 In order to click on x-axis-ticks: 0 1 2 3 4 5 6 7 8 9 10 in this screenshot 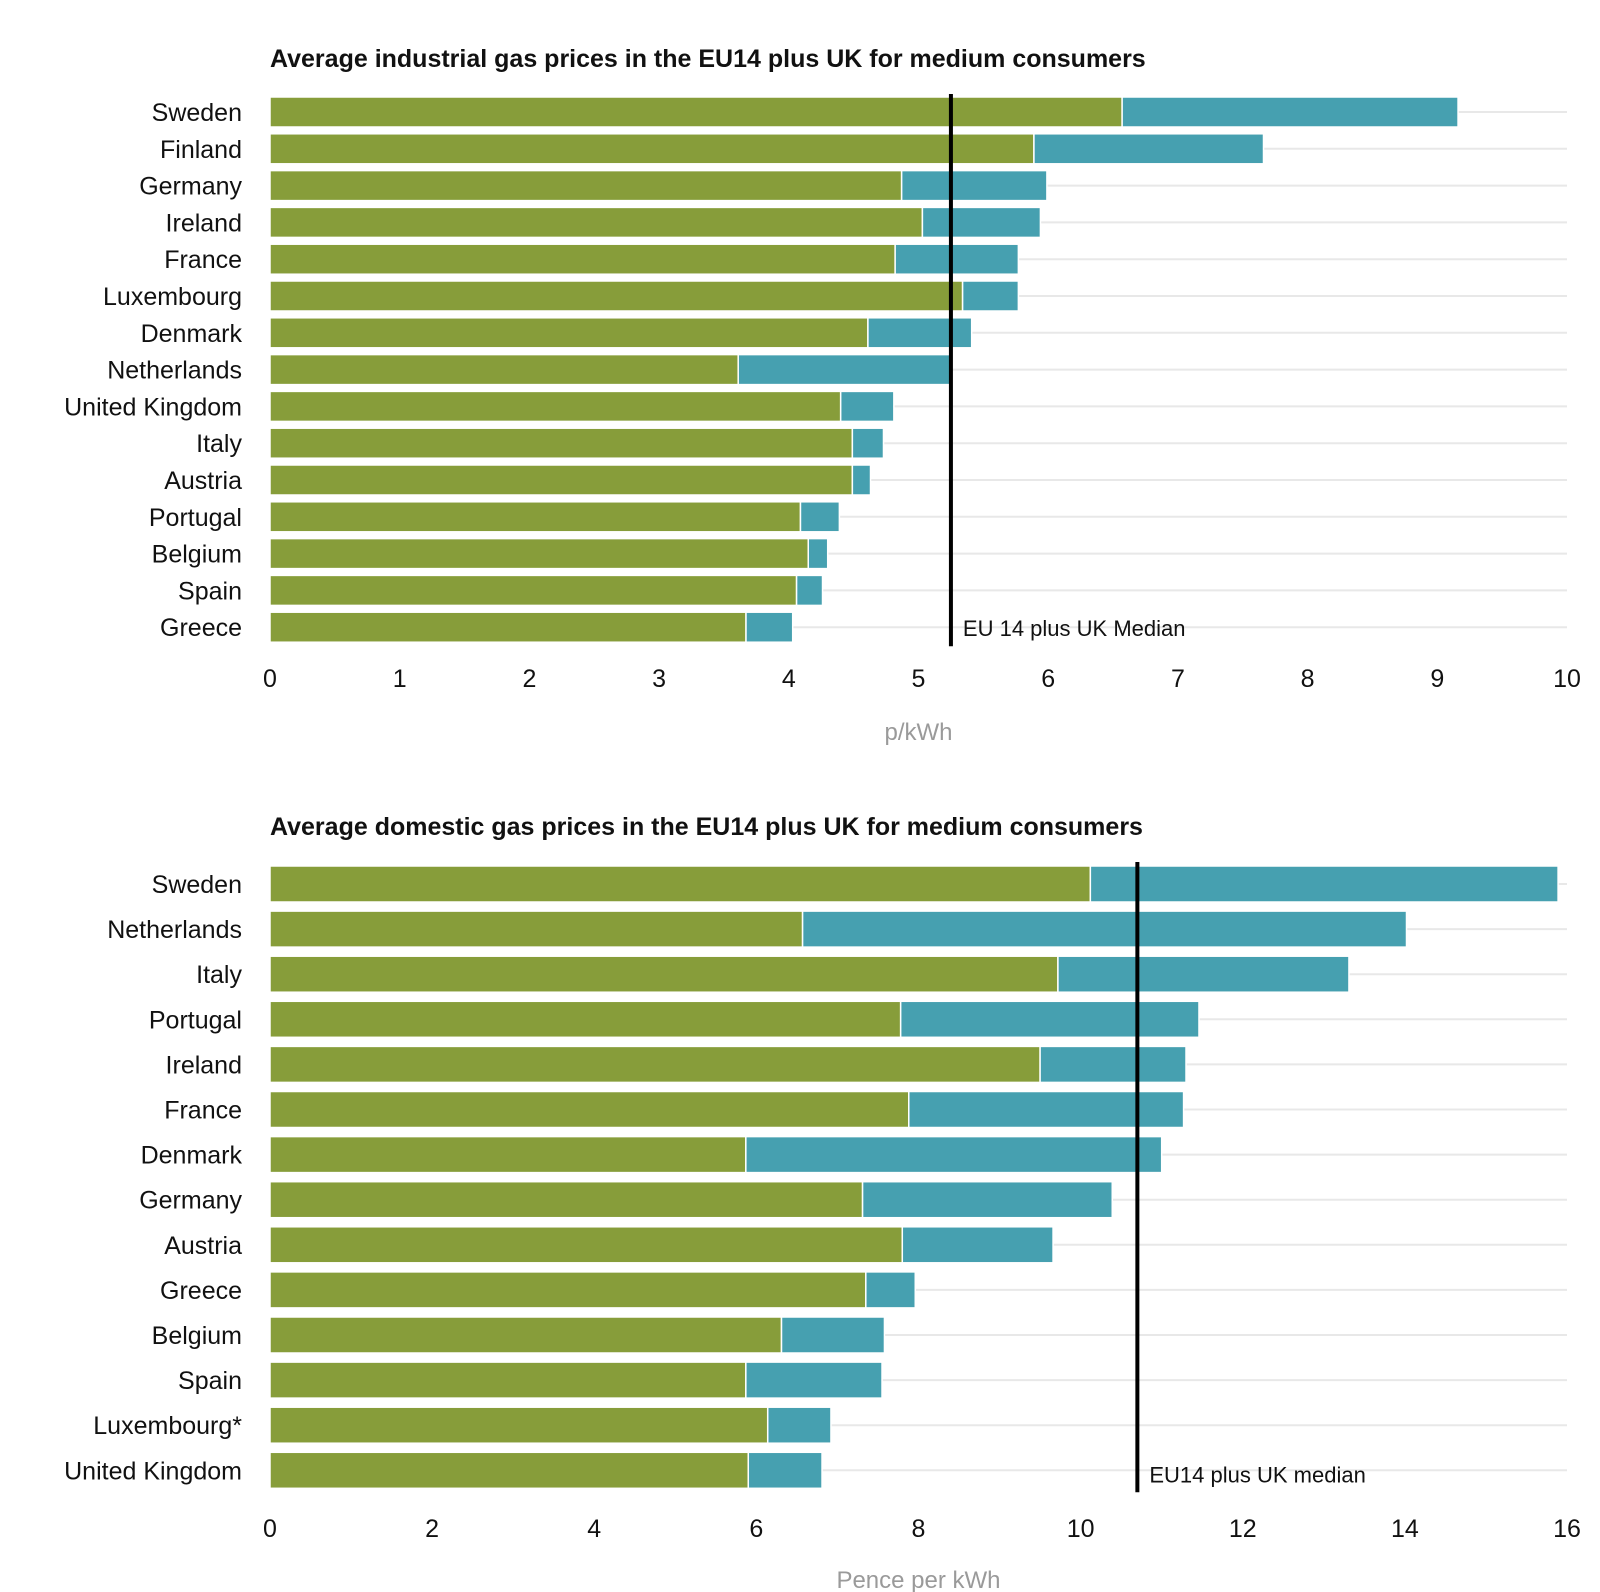, I will do `click(922, 679)`.